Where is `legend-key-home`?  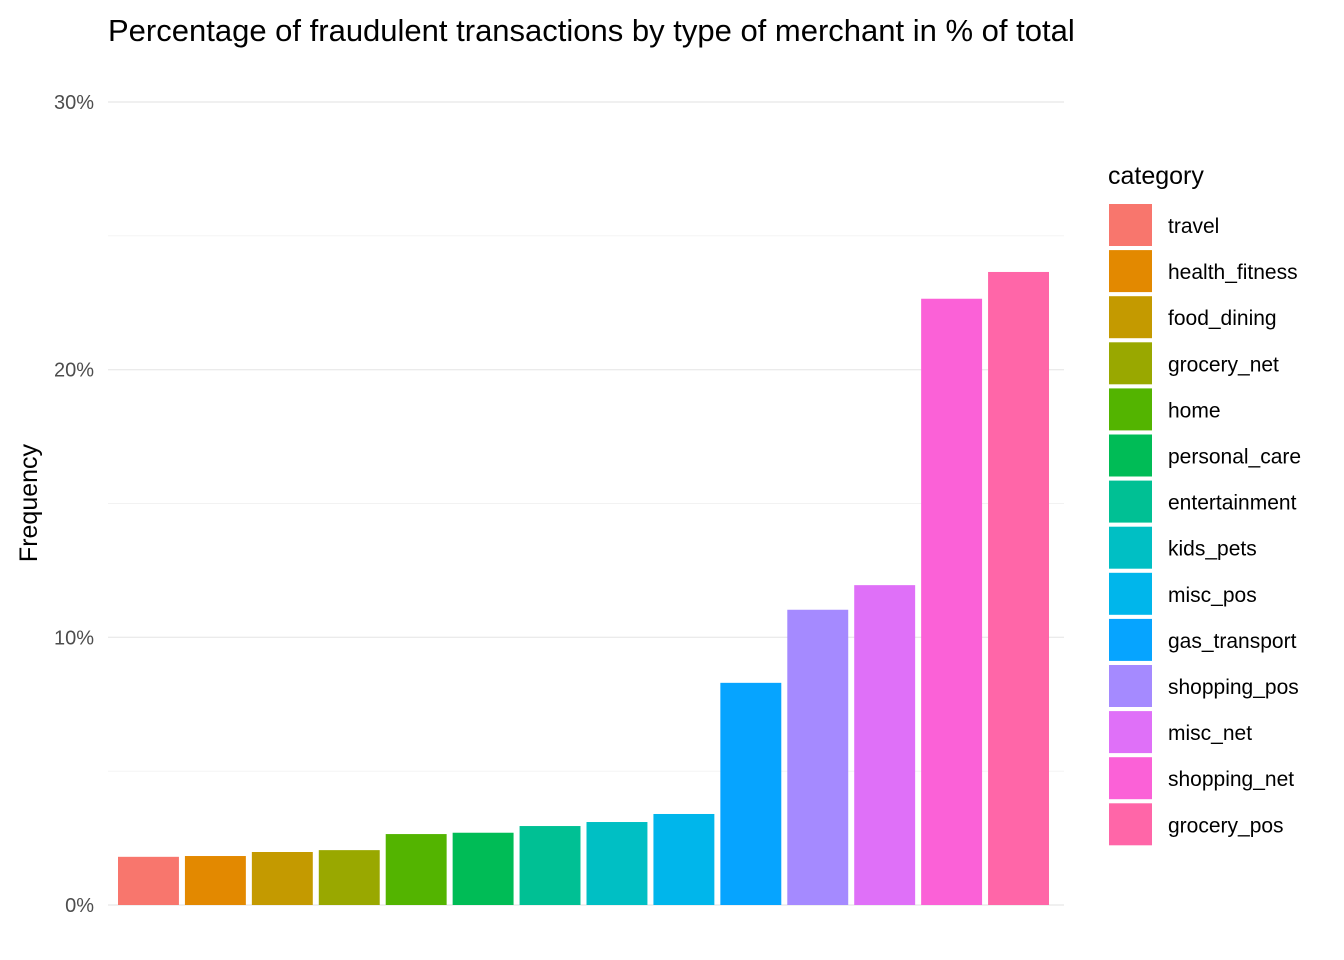 legend-key-home is located at coordinates (1130, 409).